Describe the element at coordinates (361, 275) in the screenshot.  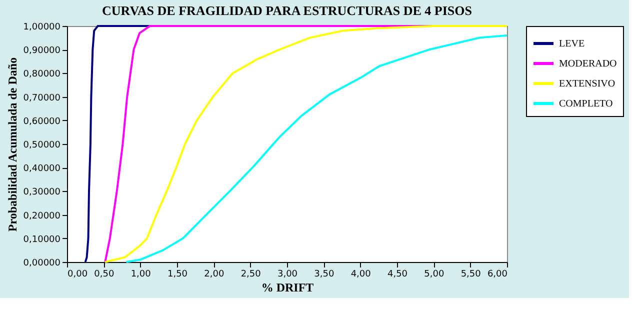
I see `x-tick-label: 4,00` at that location.